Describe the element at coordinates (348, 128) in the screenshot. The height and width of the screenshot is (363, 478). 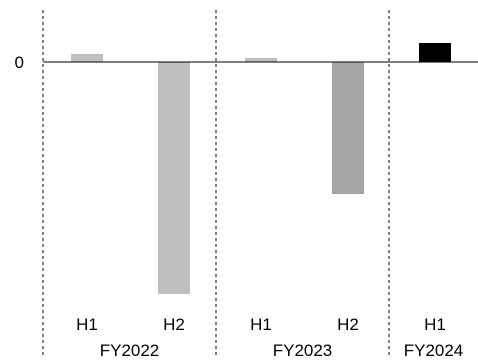
I see `bar-fy2023-h2` at that location.